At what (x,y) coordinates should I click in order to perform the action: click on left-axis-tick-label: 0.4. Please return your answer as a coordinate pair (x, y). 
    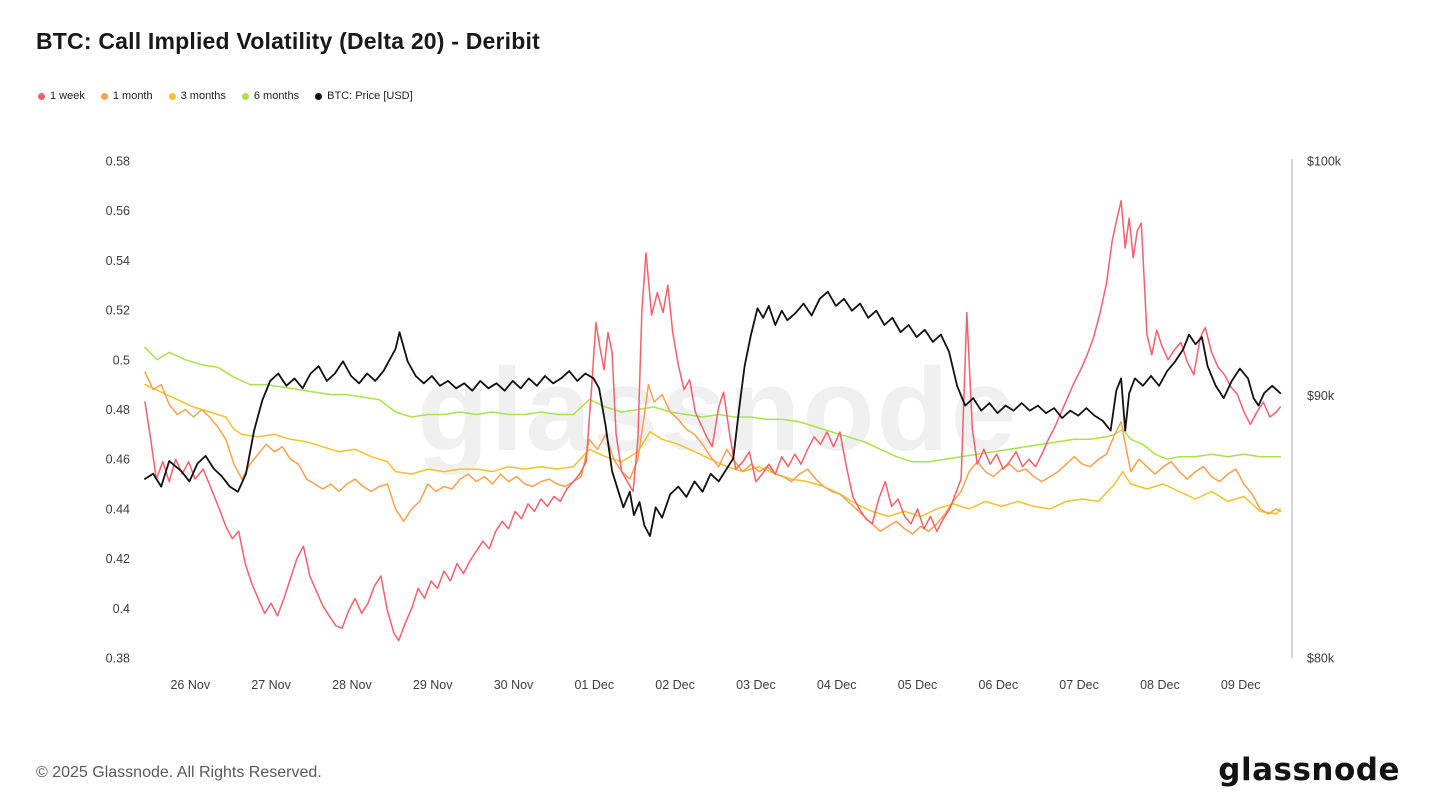
    Looking at the image, I should click on (121, 609).